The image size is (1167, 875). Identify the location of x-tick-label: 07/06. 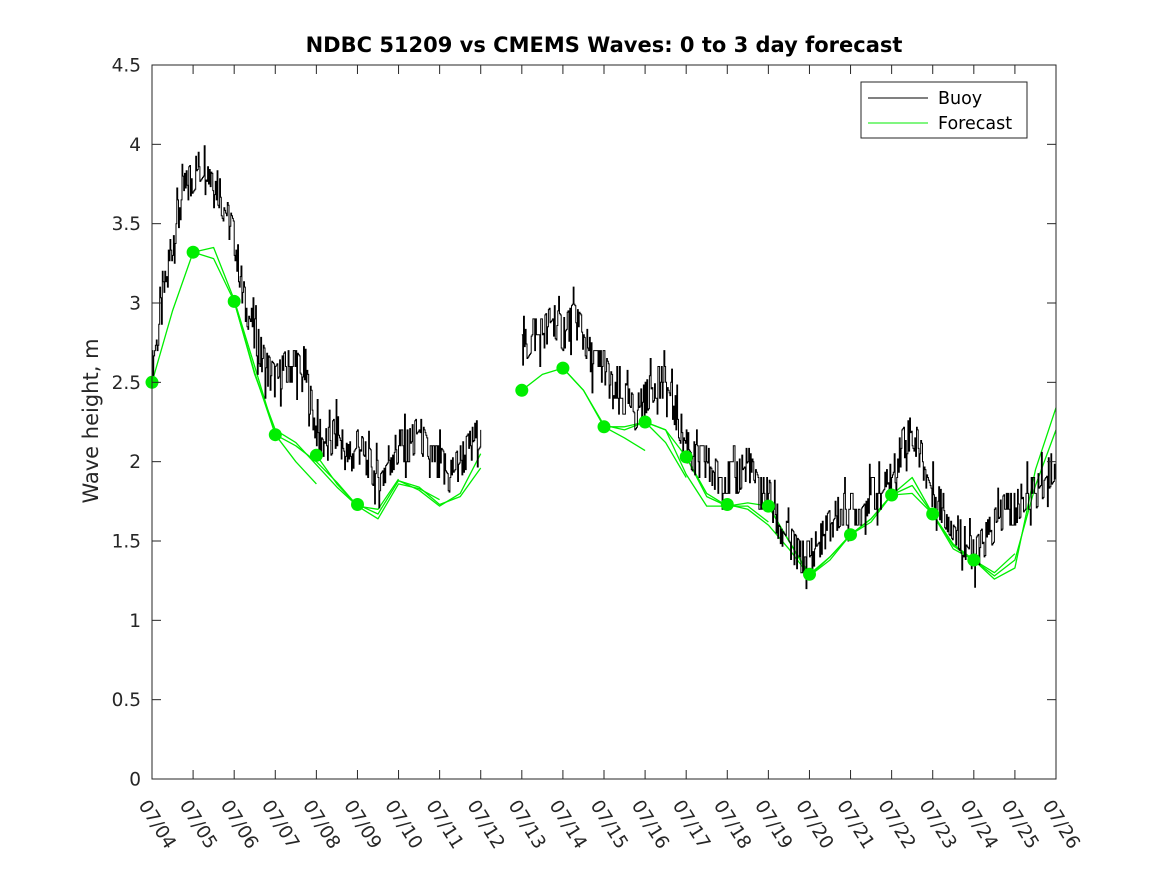
(239, 825).